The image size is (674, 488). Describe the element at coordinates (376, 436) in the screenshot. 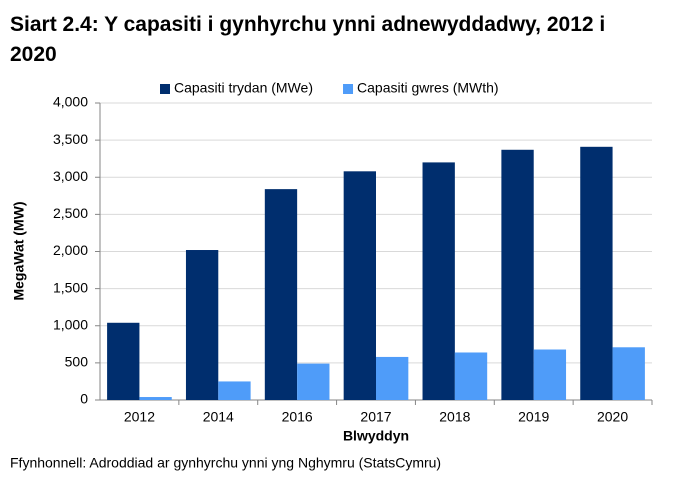

I see `x-axis-title: Blwyddyn` at that location.